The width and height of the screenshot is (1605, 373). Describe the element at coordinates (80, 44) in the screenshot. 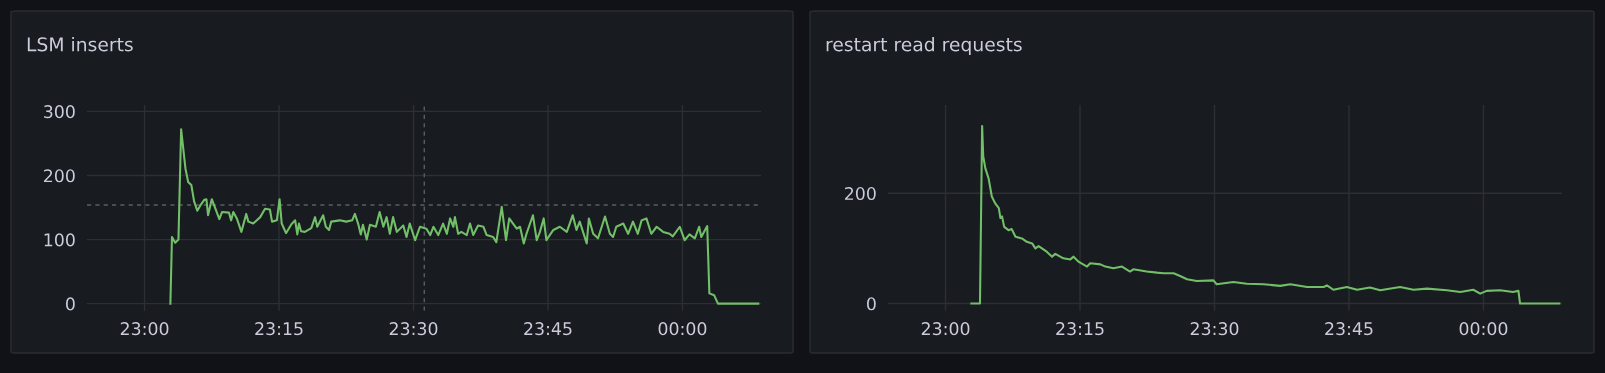

I see `chart-title: LSM inserts` at that location.